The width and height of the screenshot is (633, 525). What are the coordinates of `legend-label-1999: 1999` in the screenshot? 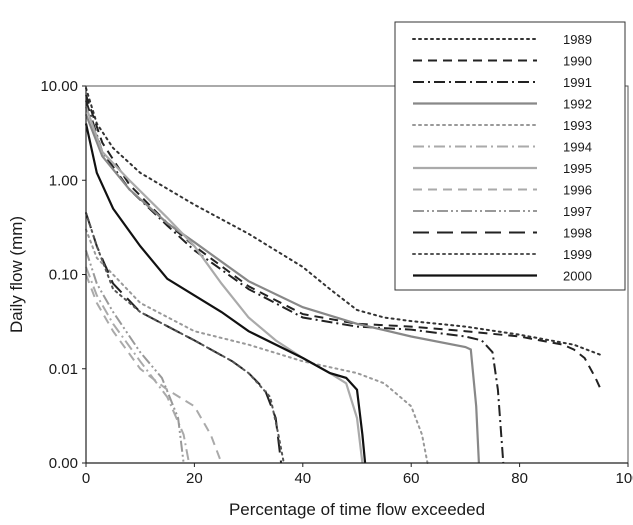 It's located at (577, 254).